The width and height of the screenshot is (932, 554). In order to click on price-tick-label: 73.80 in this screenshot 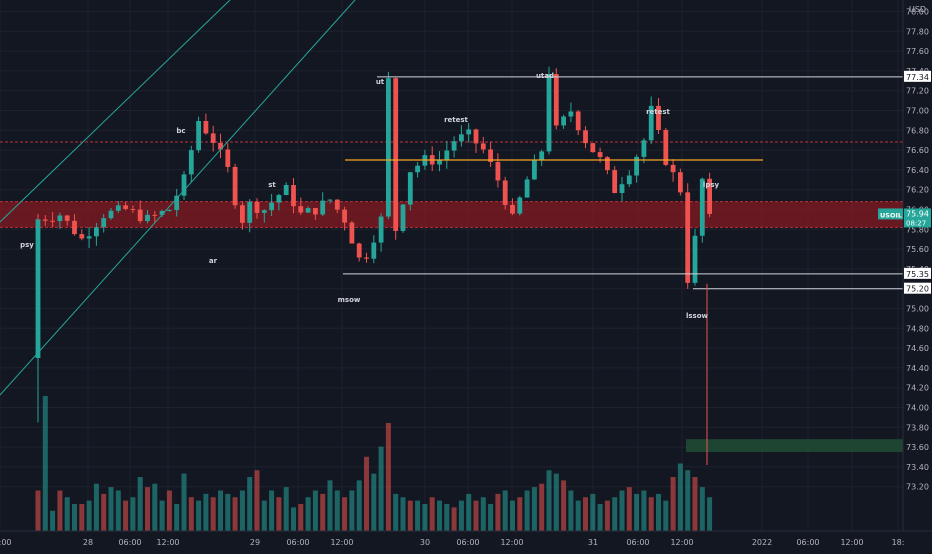, I will do `click(917, 427)`.